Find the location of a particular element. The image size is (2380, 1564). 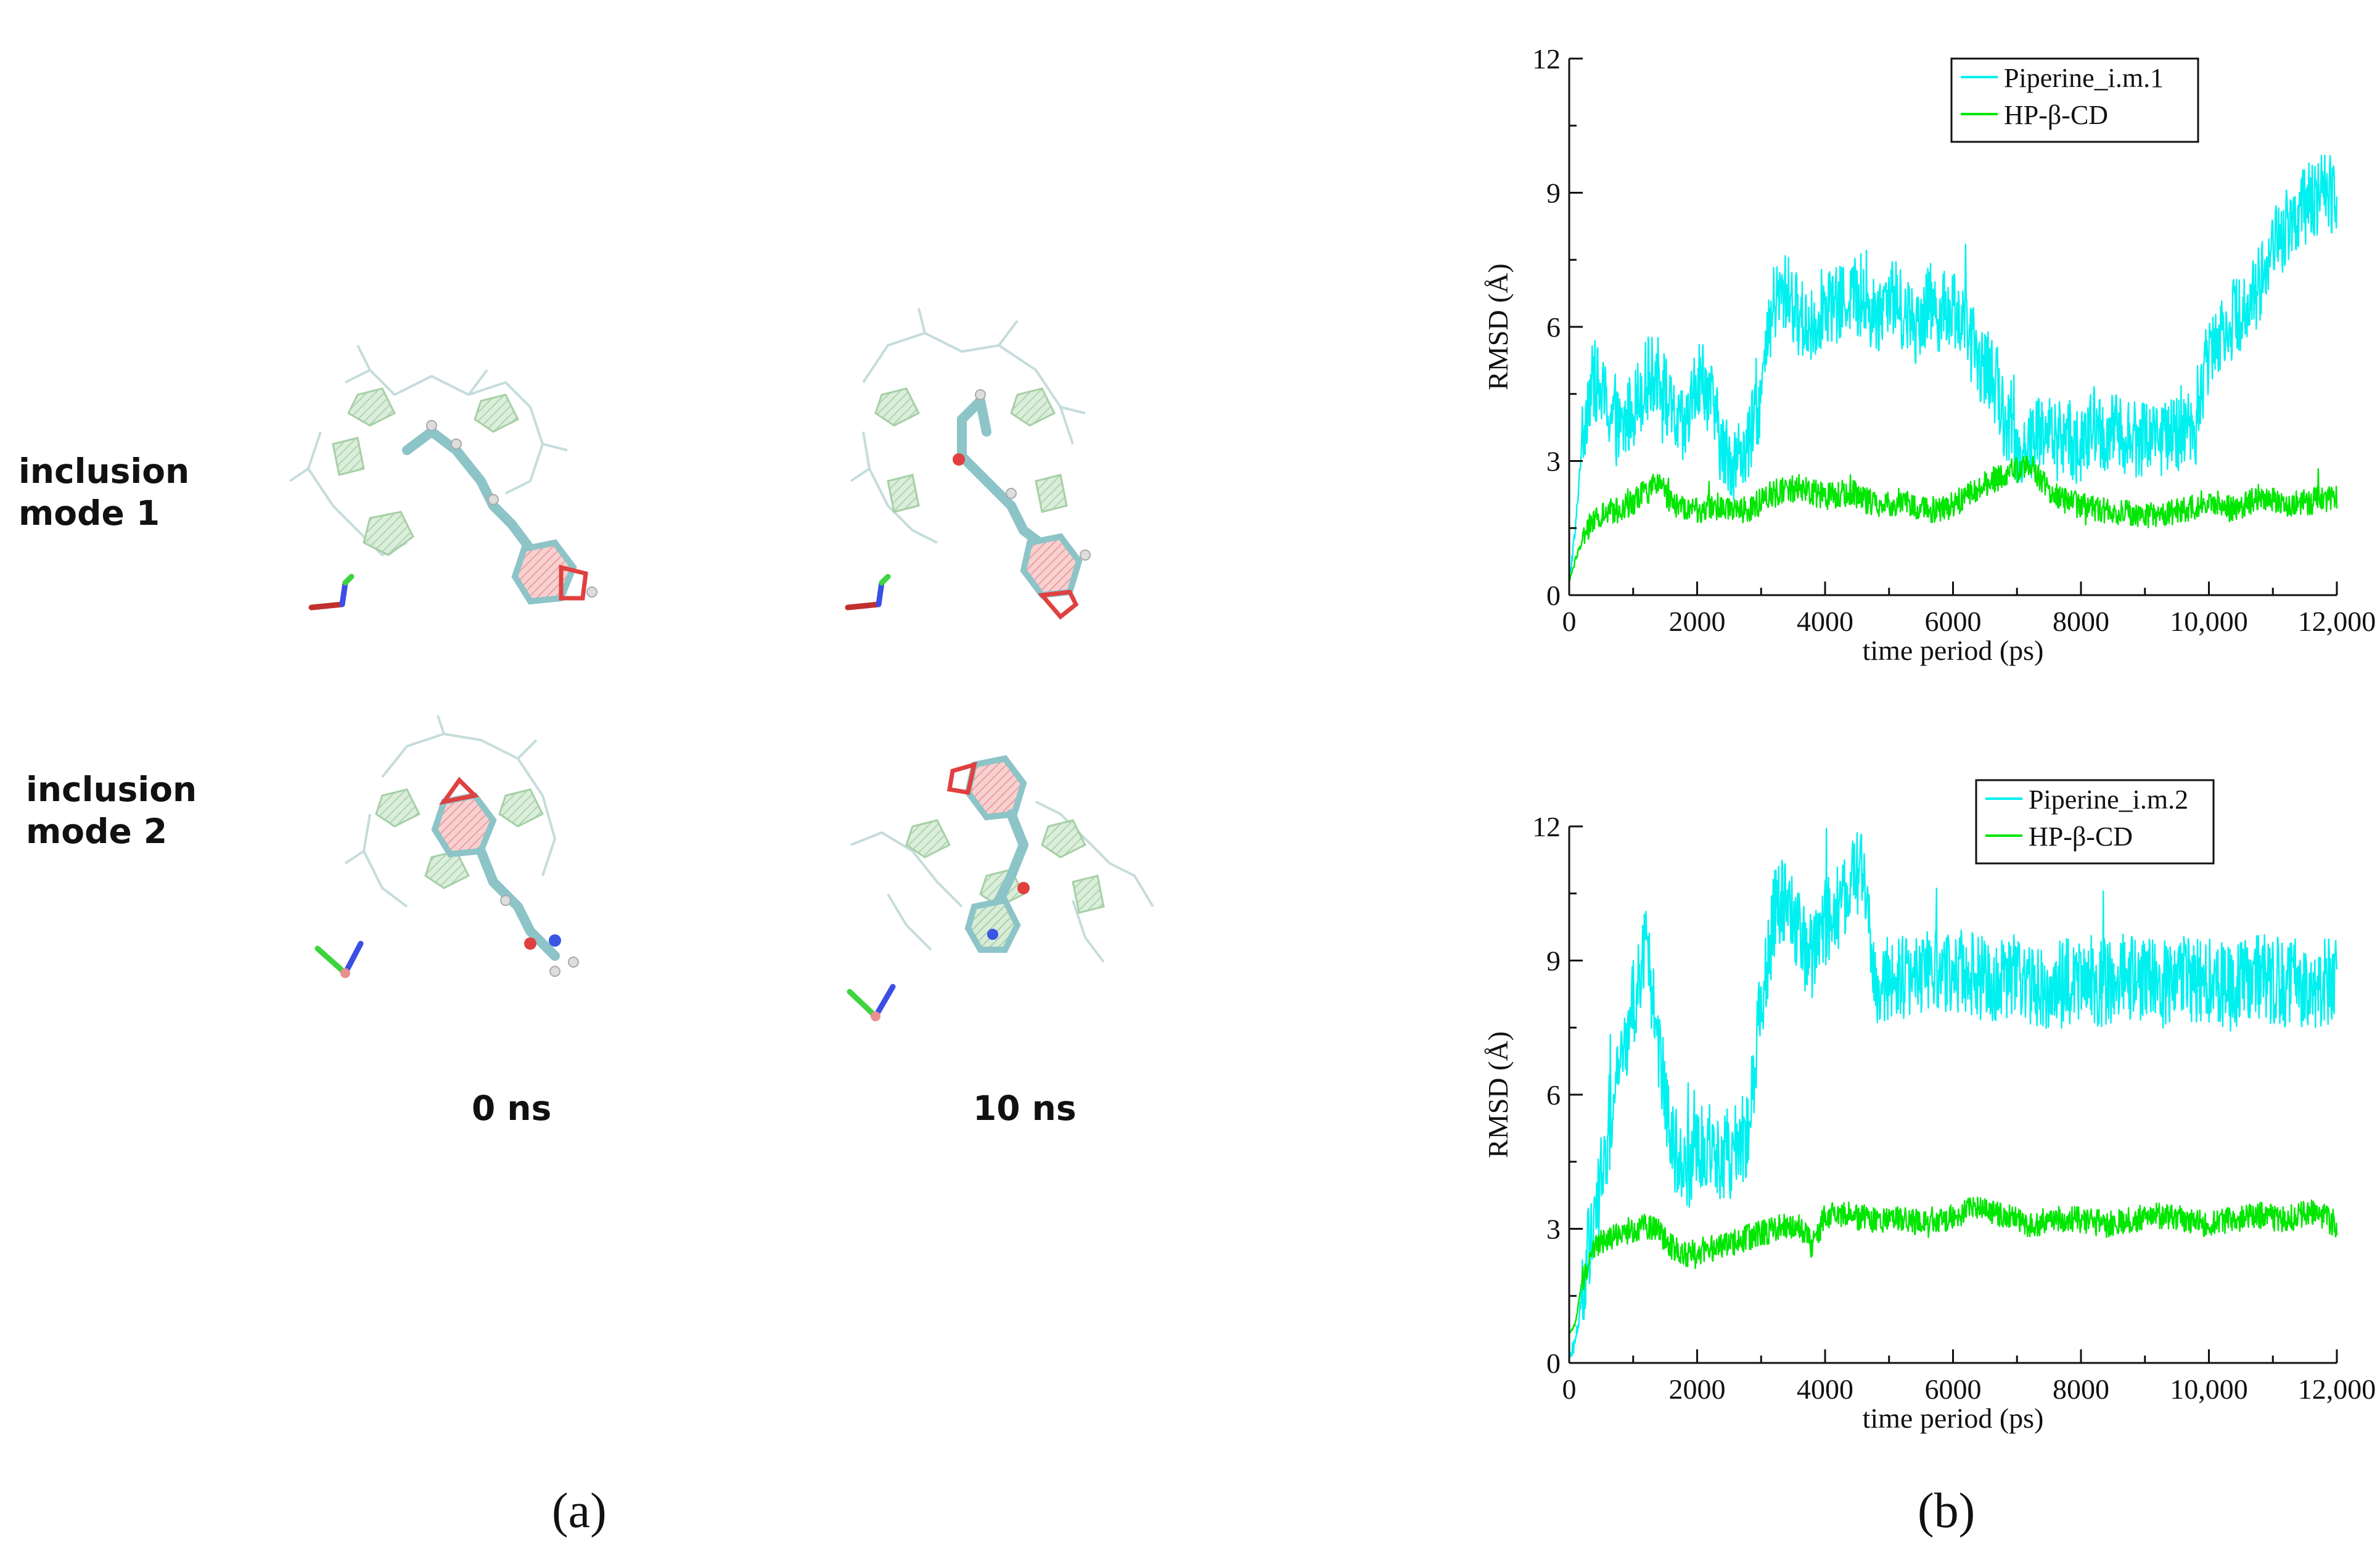

snapshot-mode2-0ns is located at coordinates (461, 846).